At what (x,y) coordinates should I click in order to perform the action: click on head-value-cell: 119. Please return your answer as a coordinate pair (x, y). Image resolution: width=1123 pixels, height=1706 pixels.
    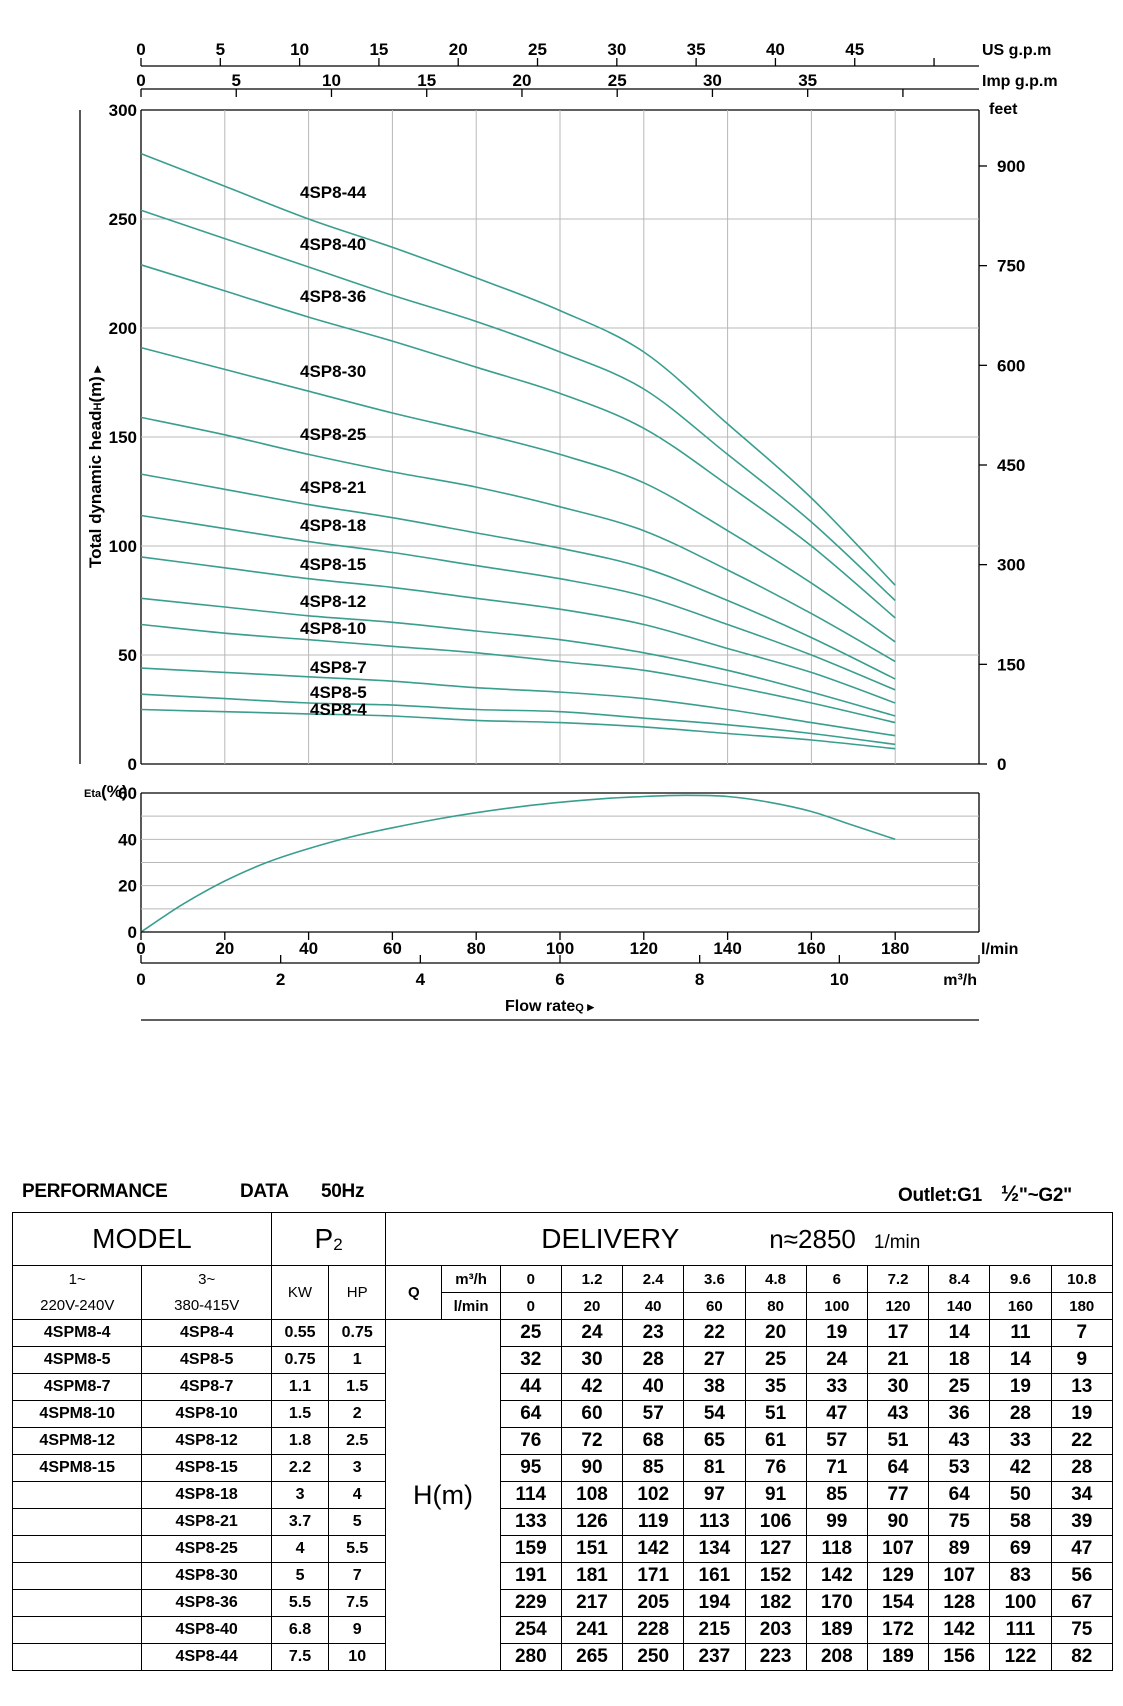
    Looking at the image, I should click on (653, 1522).